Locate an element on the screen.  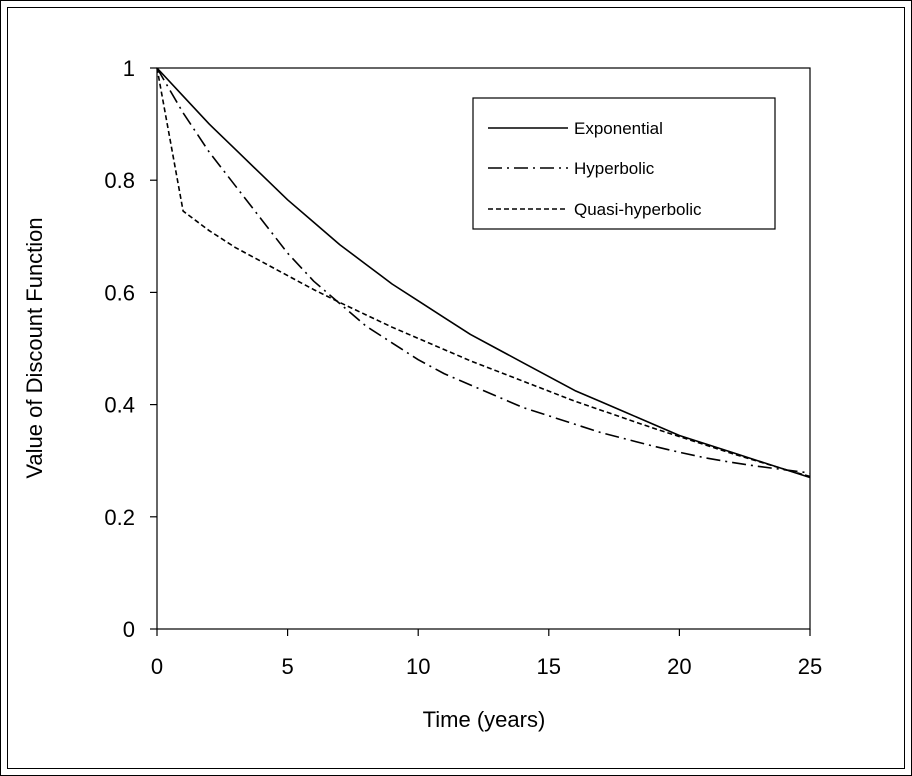
x-axis-label: Time (years) is located at coordinates (484, 719).